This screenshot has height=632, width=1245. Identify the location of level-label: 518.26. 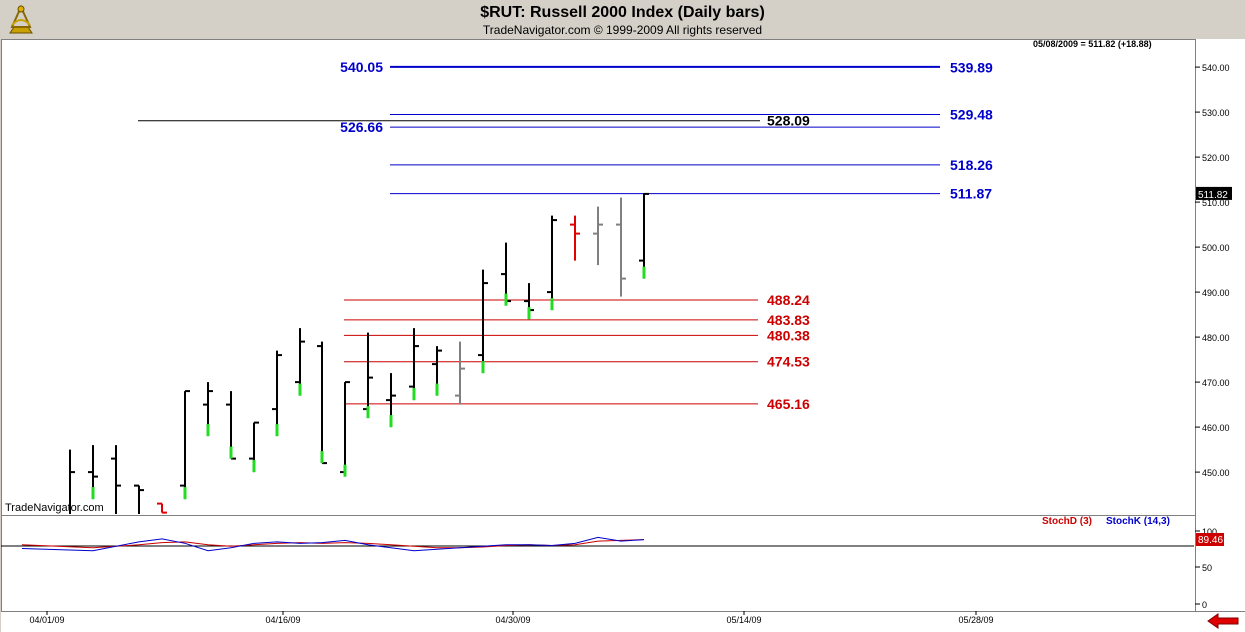
(971, 165).